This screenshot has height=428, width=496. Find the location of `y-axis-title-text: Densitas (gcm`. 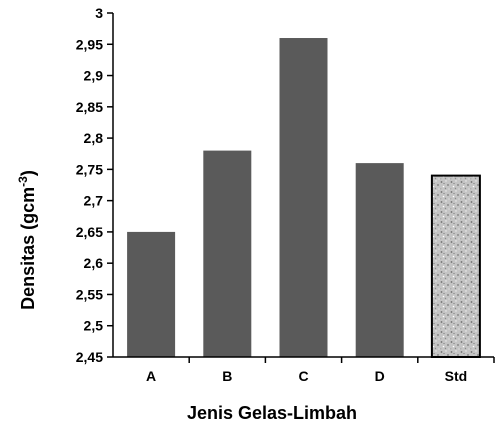

y-axis-title-text: Densitas (gcm is located at coordinates (28, 248).